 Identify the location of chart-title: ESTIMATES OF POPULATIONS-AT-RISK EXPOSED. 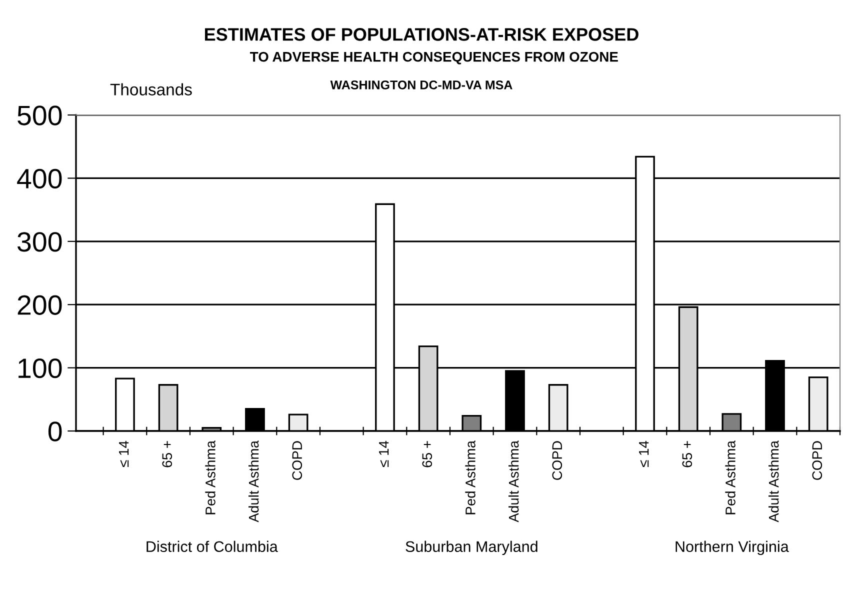
(421, 34).